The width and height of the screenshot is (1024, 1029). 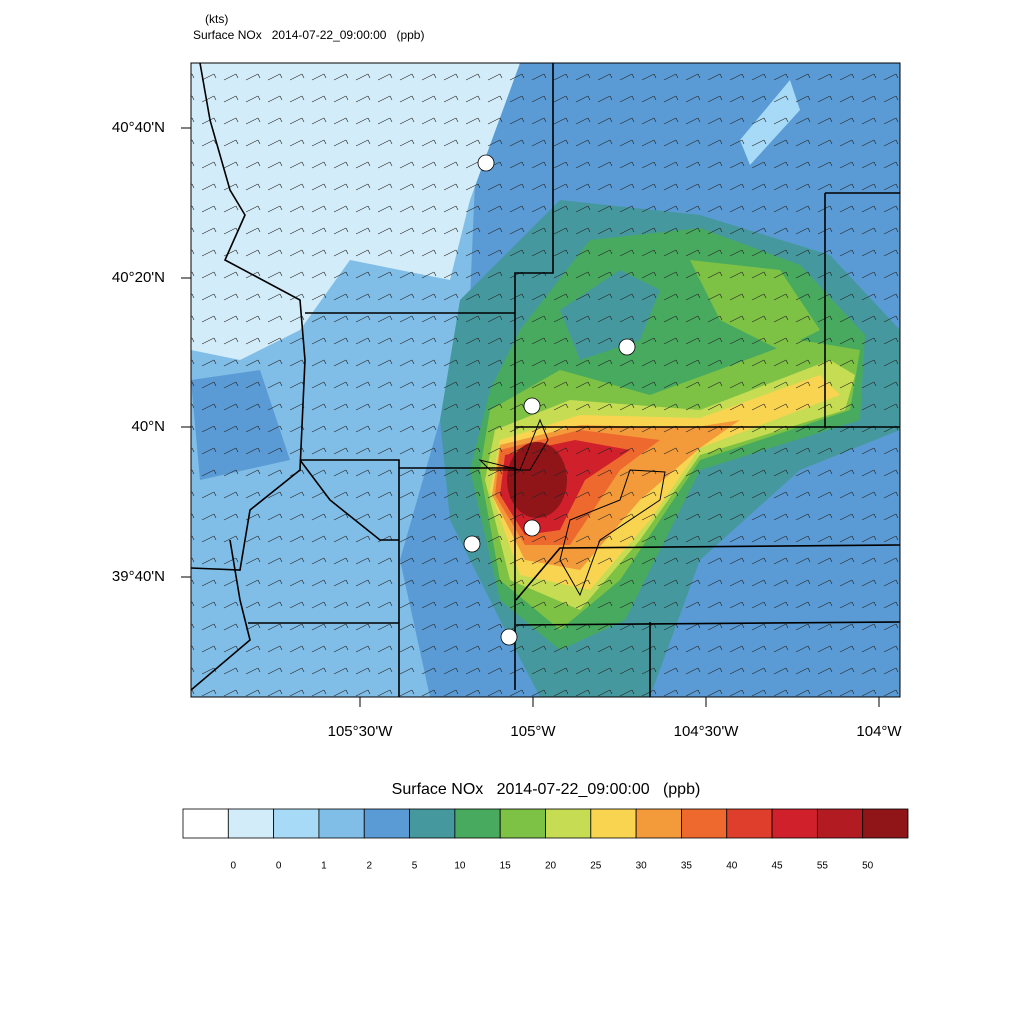 I want to click on lat-label: 40°20'N, so click(x=138, y=277).